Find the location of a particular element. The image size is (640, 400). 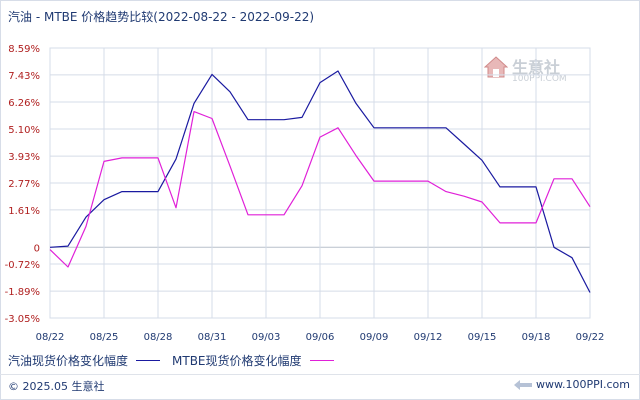

legend-label-gasoline: 汽油现货价格变化幅度 is located at coordinates (68, 361).